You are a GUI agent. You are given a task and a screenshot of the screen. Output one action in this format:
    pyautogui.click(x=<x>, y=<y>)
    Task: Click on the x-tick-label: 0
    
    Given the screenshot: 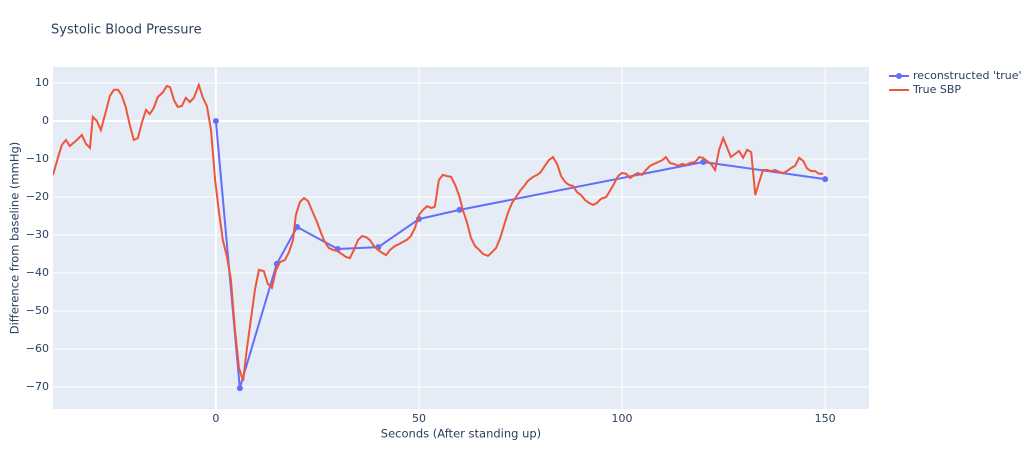 What is the action you would take?
    pyautogui.click(x=215, y=418)
    